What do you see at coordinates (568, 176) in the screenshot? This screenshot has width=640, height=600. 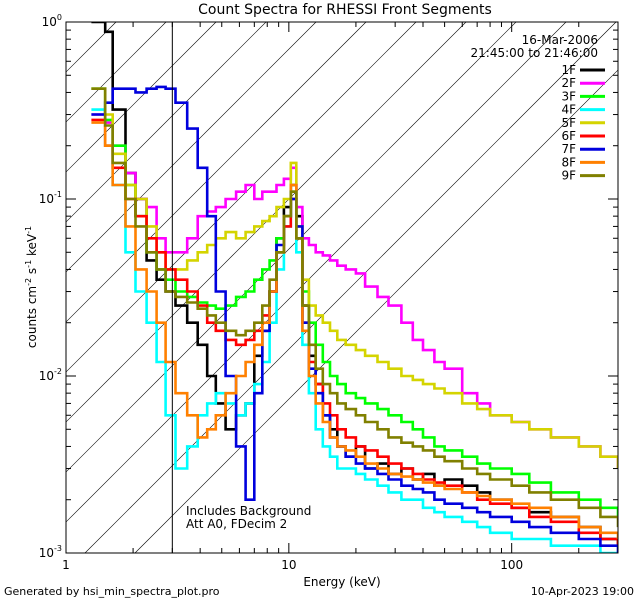 I see `legend-label-9F: 9F` at bounding box center [568, 176].